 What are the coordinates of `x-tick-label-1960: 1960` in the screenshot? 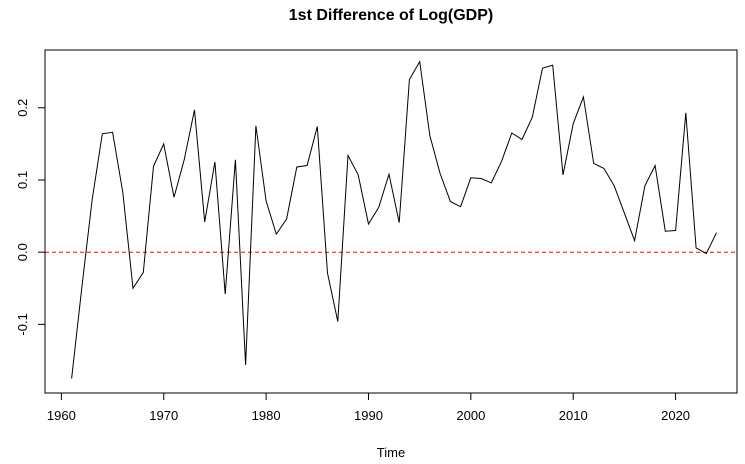 It's located at (61, 415).